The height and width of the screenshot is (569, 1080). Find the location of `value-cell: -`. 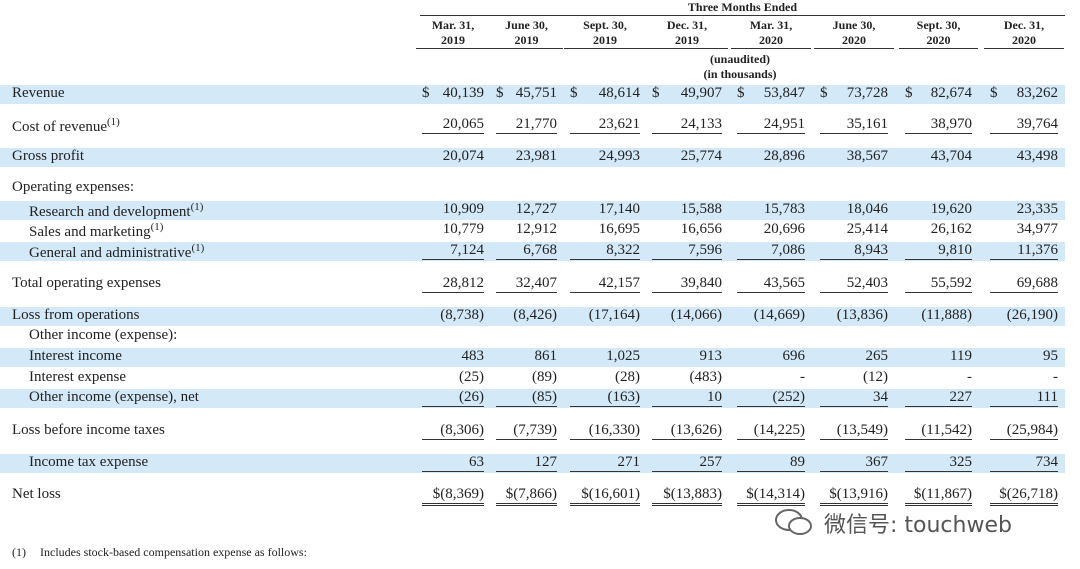

value-cell: - is located at coordinates (802, 377).